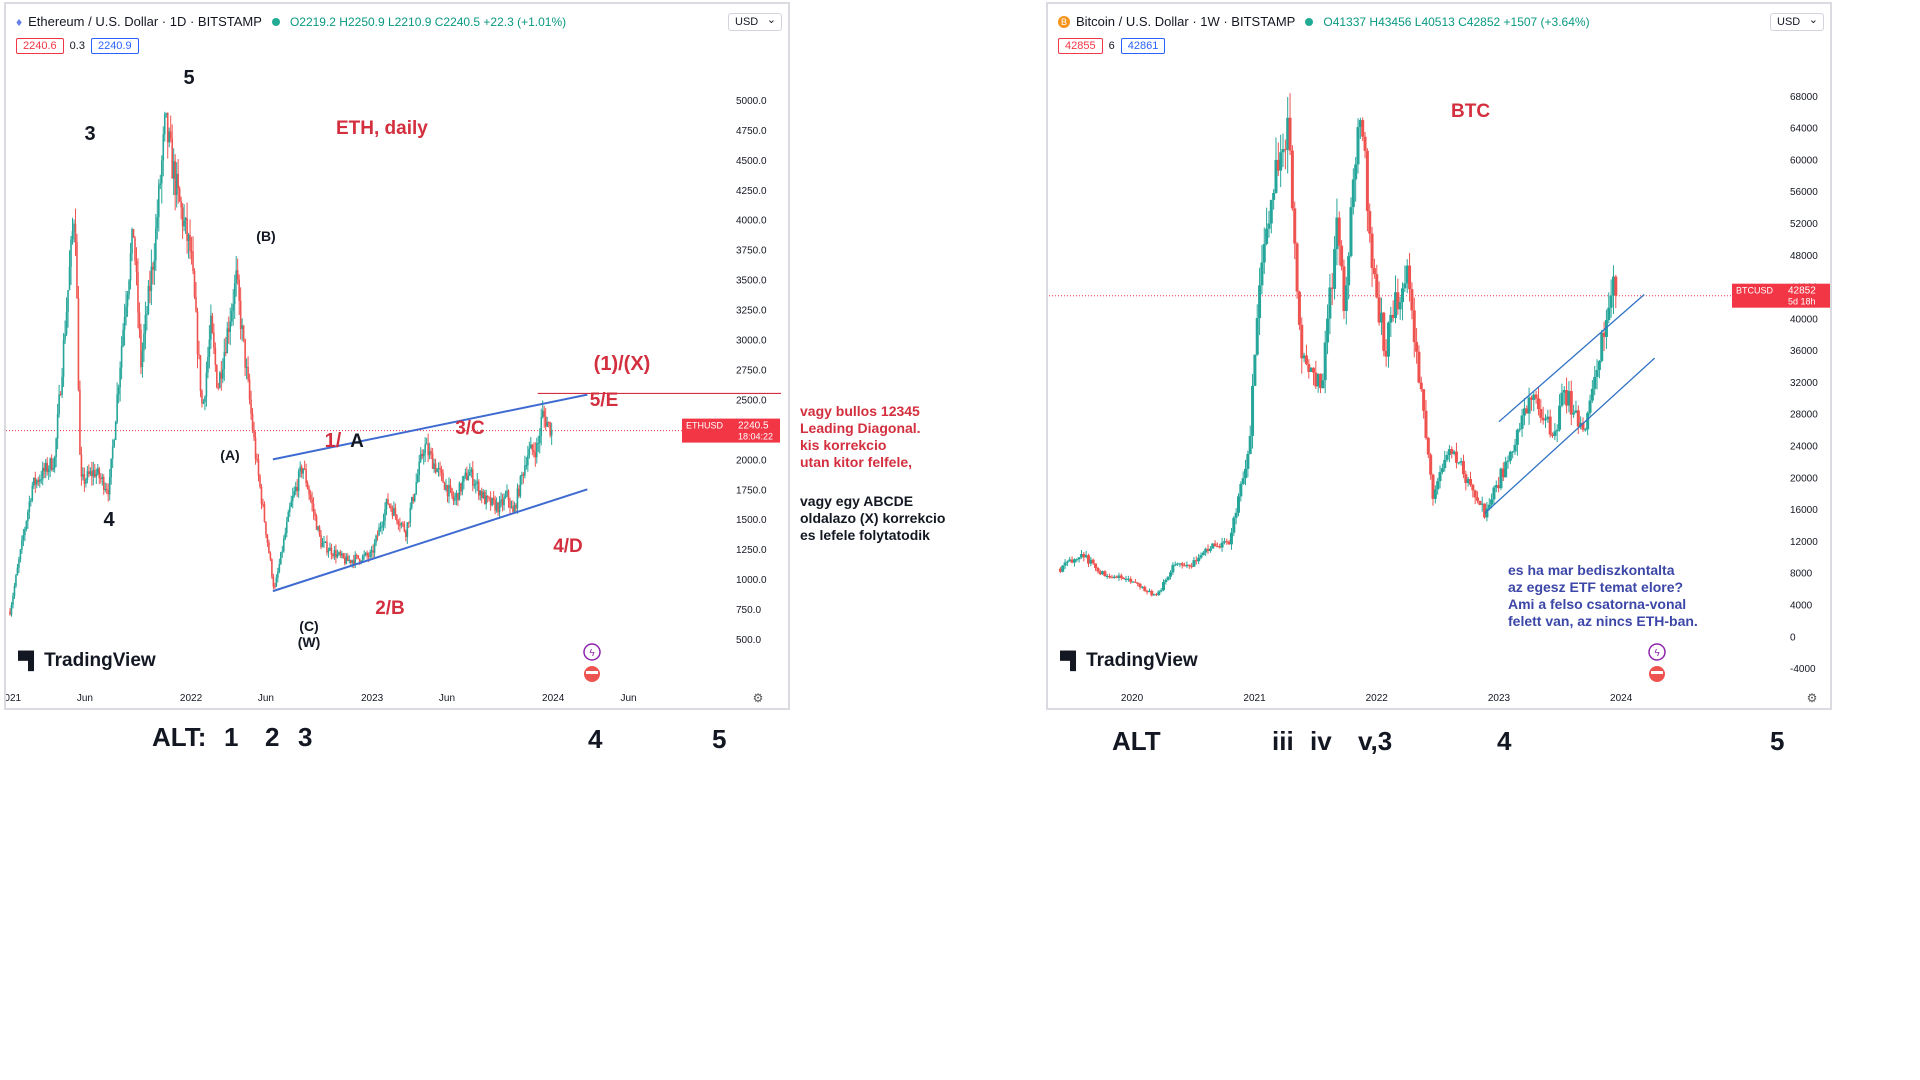 The height and width of the screenshot is (1080, 1920). Describe the element at coordinates (751, 580) in the screenshot. I see `y-tick-label-2: 1000.0` at that location.